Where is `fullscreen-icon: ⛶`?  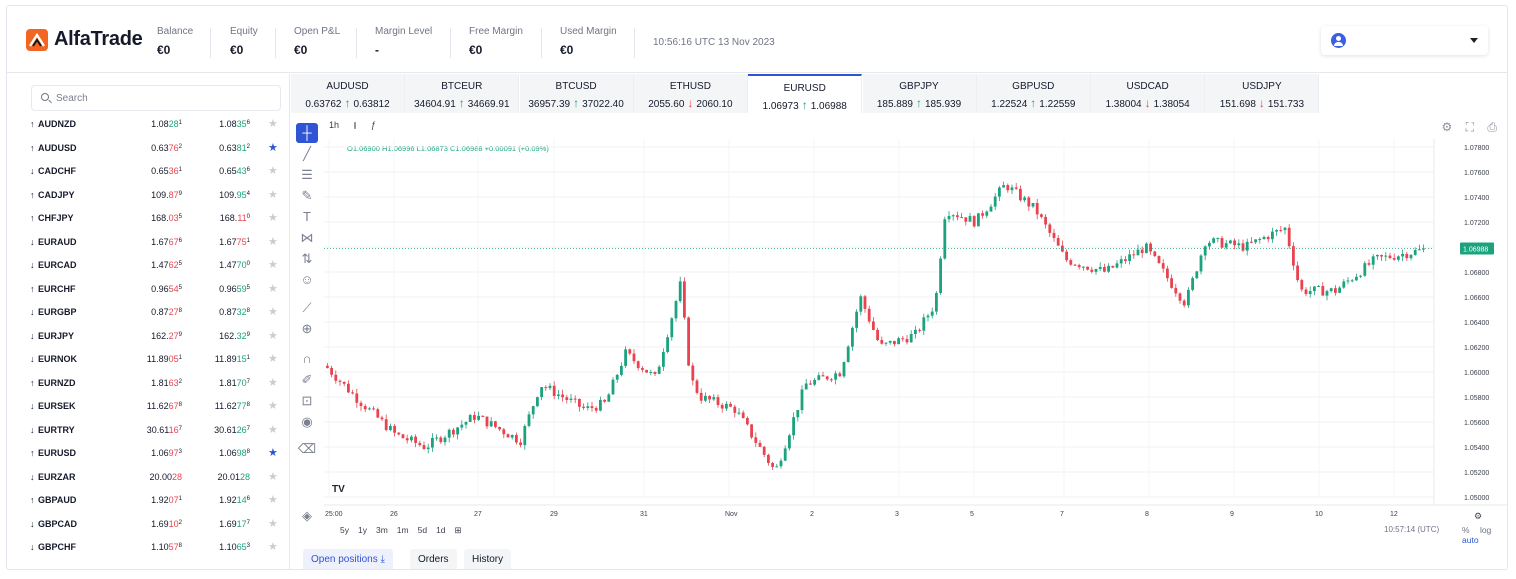
fullscreen-icon: ⛶ is located at coordinates (1470, 127).